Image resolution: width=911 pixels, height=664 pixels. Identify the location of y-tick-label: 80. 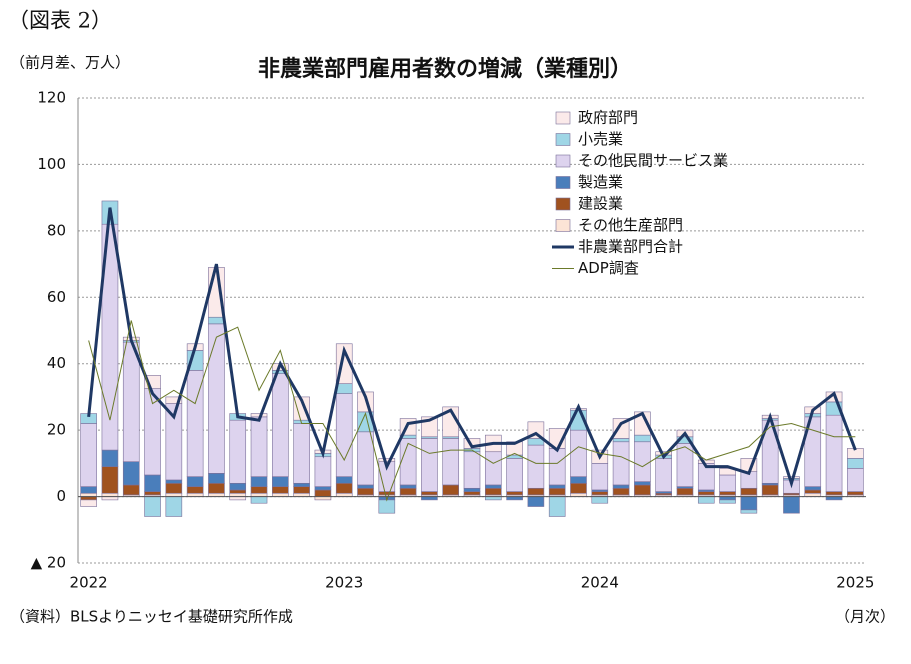
(56, 230).